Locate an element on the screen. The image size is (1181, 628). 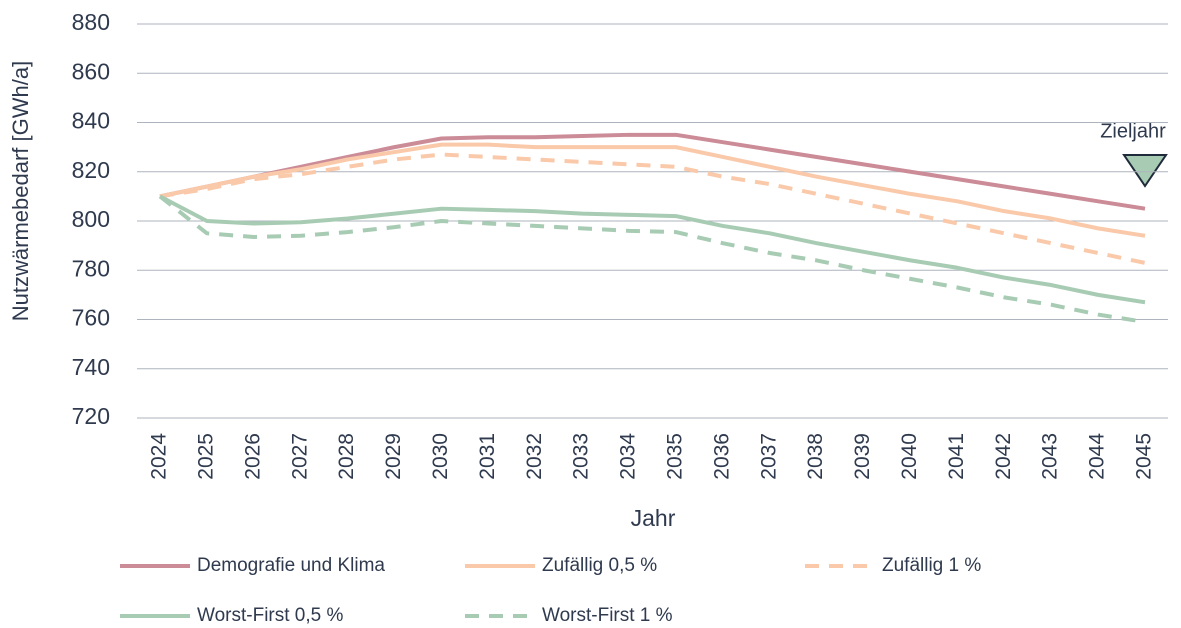
x-tick-label: 2025 is located at coordinates (205, 456).